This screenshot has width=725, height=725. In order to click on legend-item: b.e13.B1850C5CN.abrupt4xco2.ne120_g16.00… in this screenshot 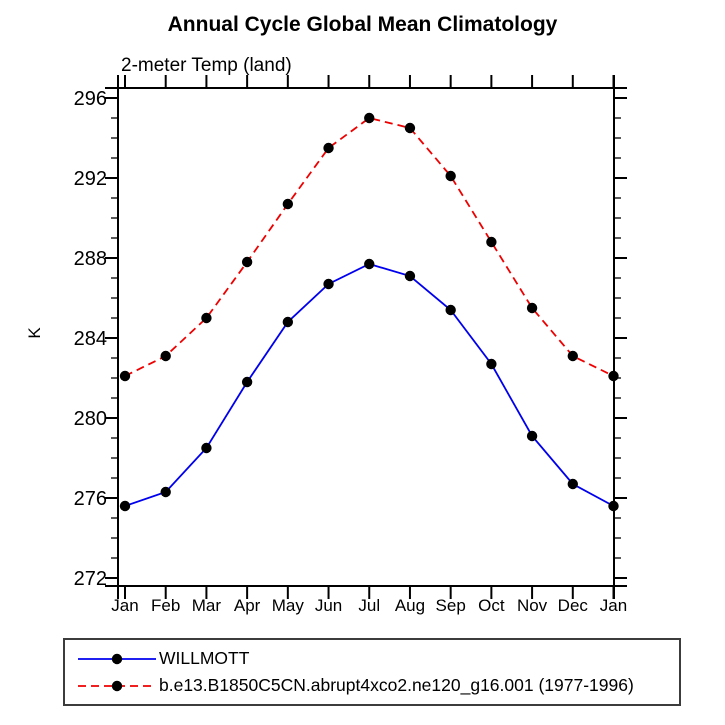, I will do `click(378, 685)`.